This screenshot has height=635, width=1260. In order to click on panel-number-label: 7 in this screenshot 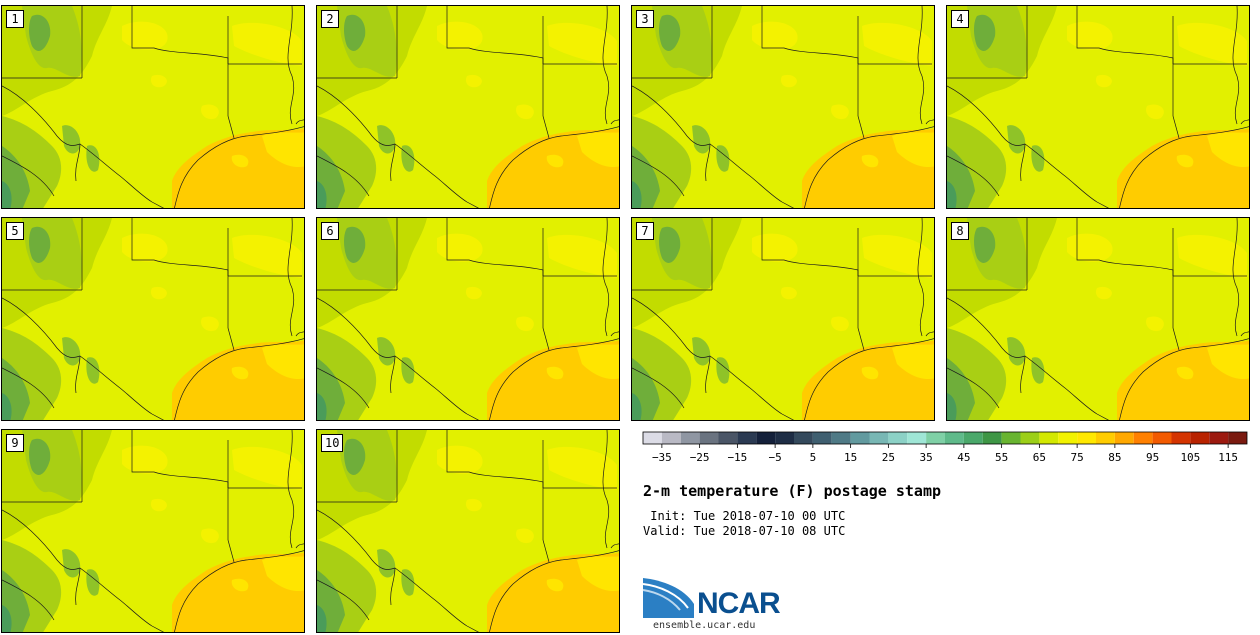, I will do `click(645, 231)`.